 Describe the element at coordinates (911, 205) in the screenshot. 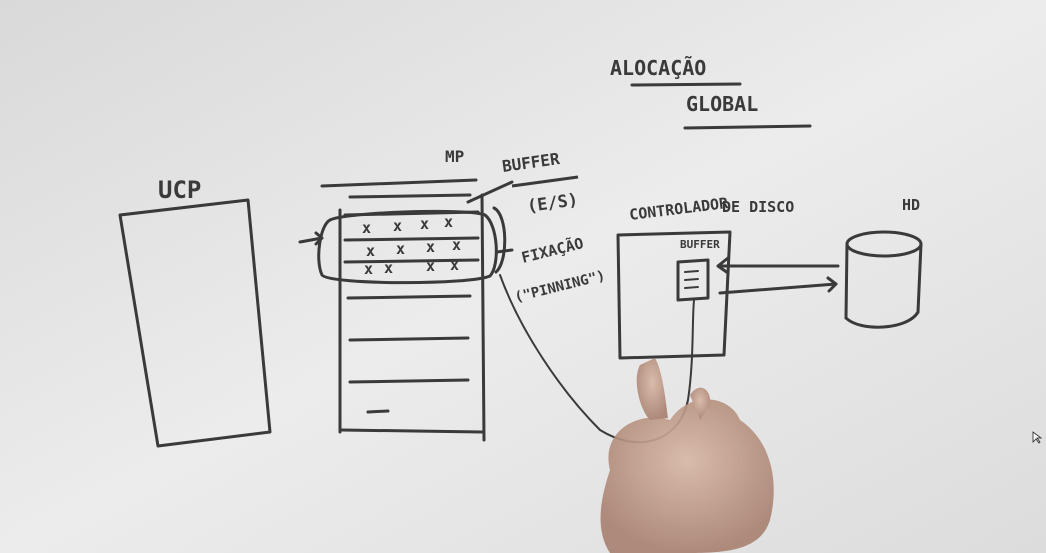

I see `hd-label: HD` at that location.